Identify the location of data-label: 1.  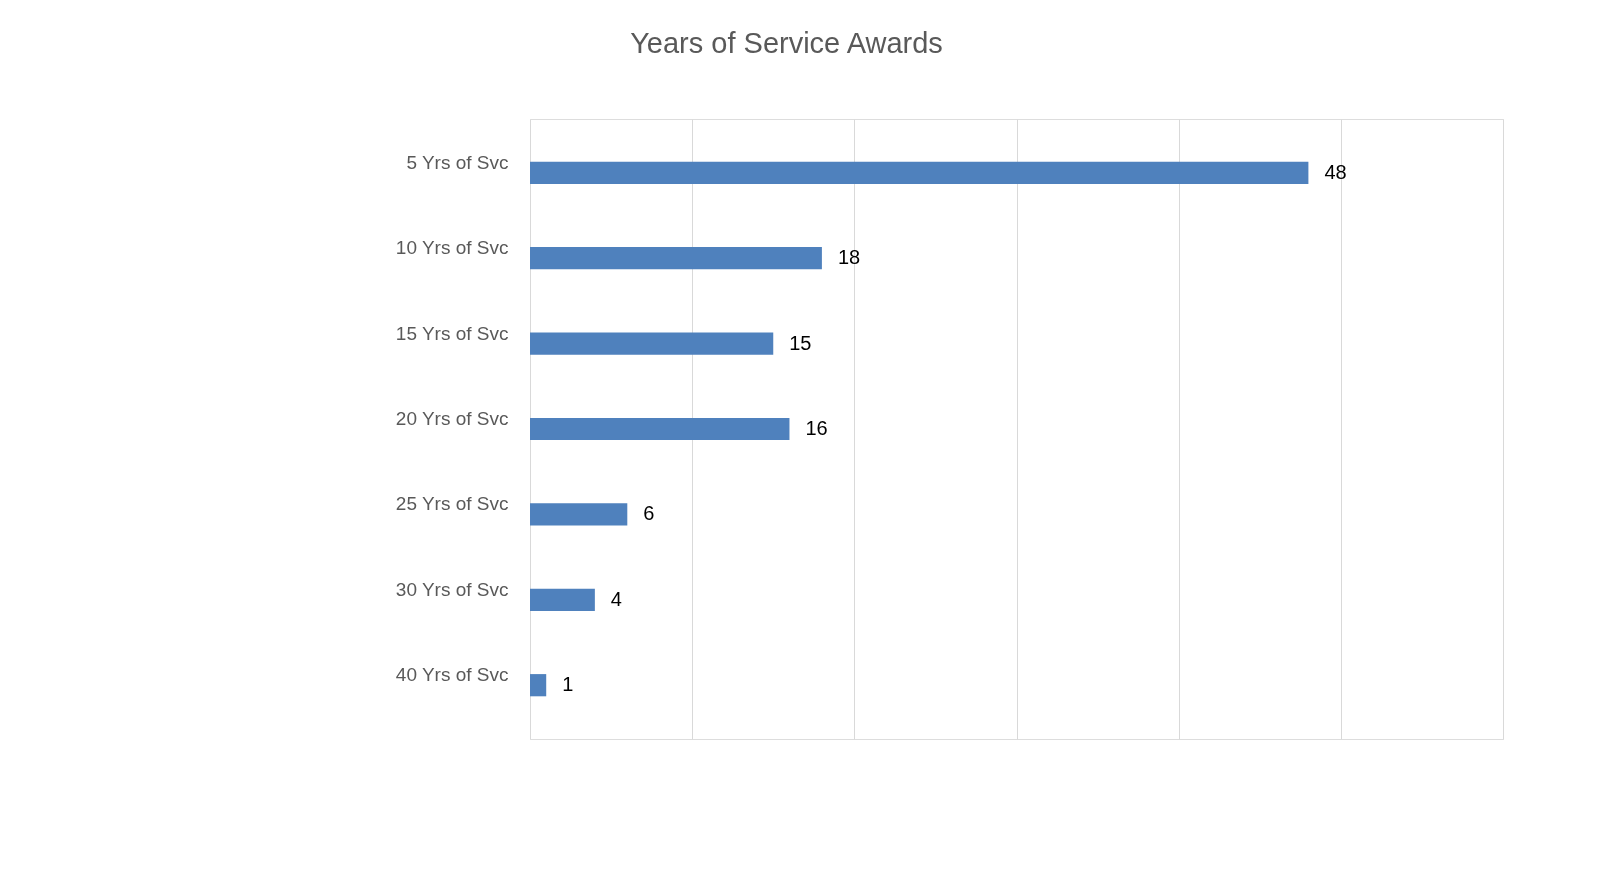
(568, 684).